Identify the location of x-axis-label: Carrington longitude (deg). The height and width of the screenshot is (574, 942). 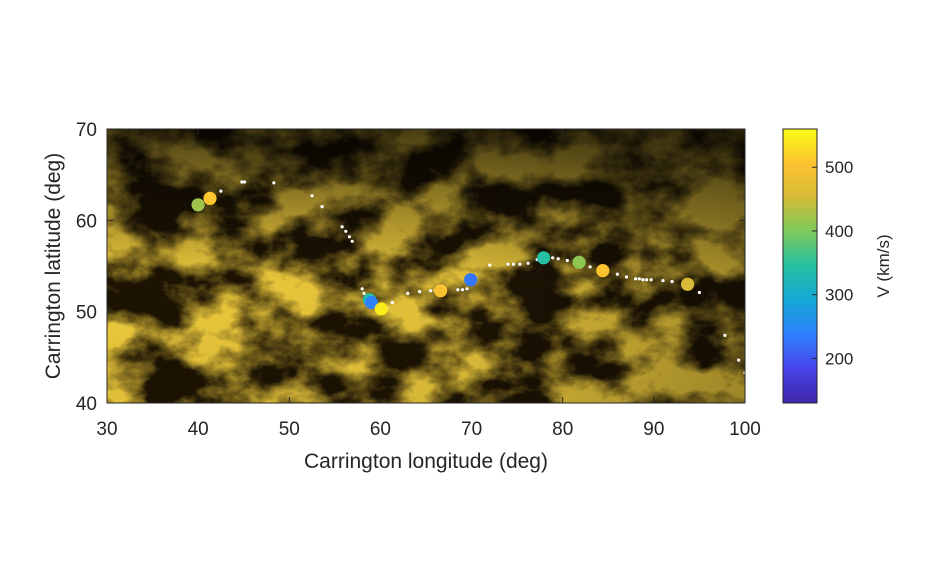
(426, 461).